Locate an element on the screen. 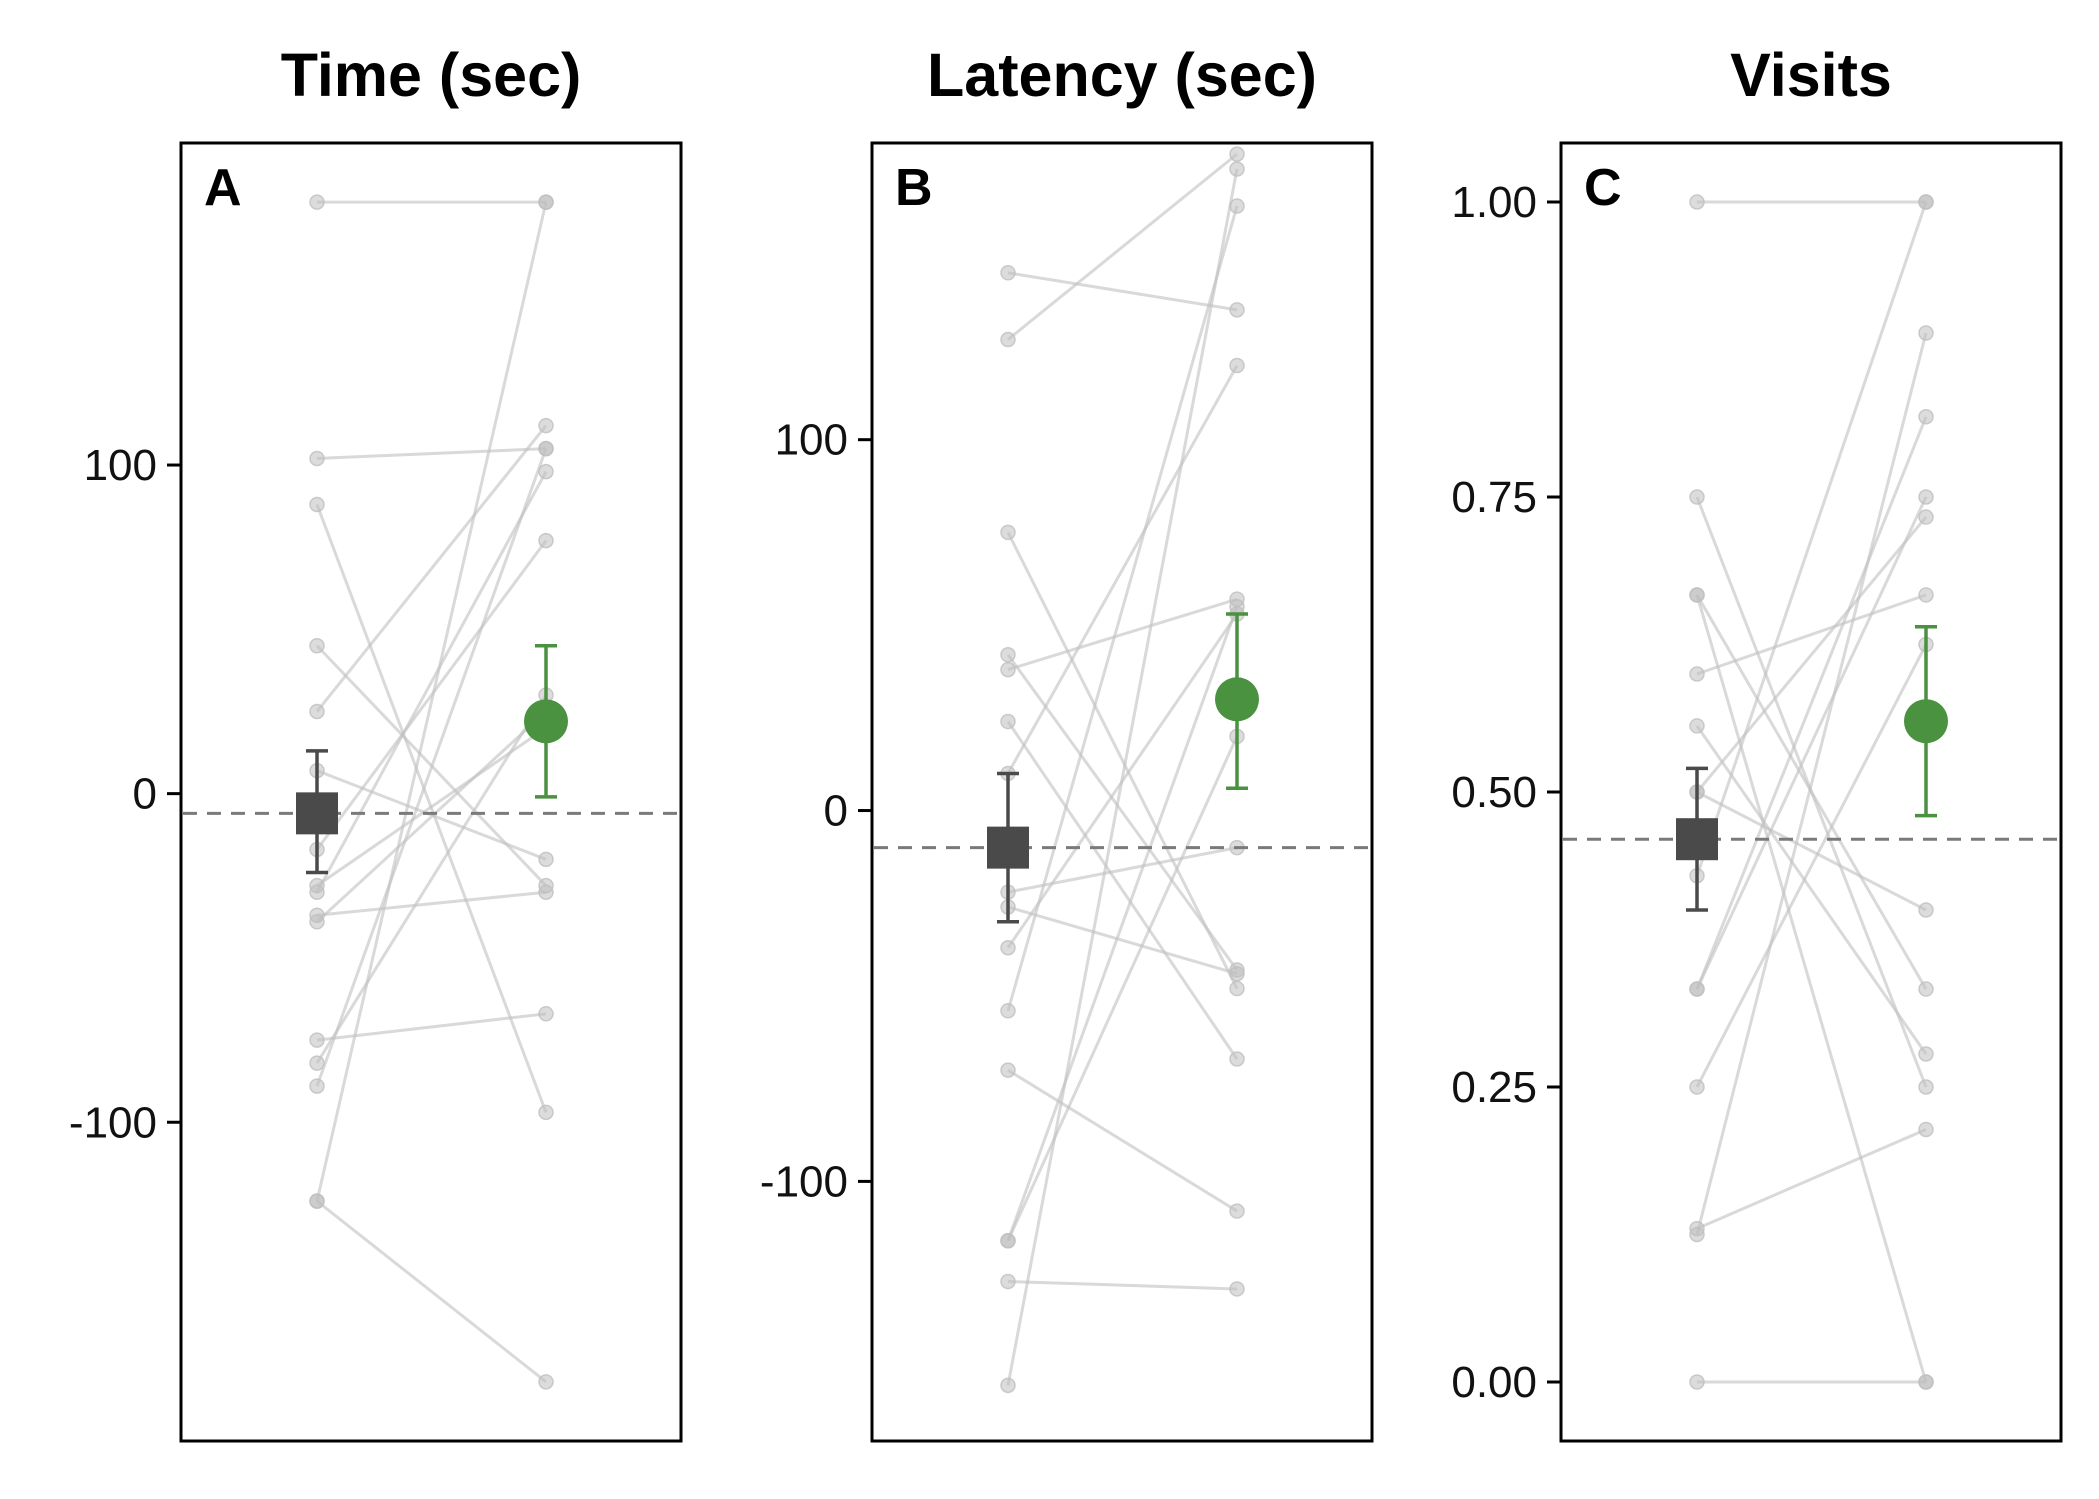 This screenshot has width=2099, height=1499. panel-b-summary is located at coordinates (1123, 768).